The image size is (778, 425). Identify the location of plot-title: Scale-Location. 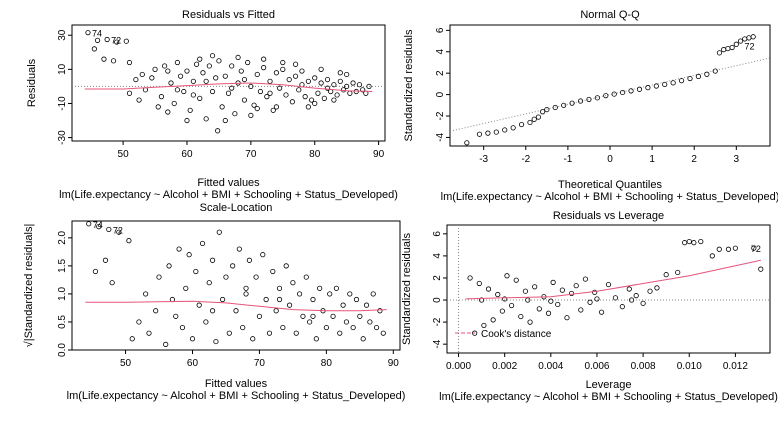
(236, 208).